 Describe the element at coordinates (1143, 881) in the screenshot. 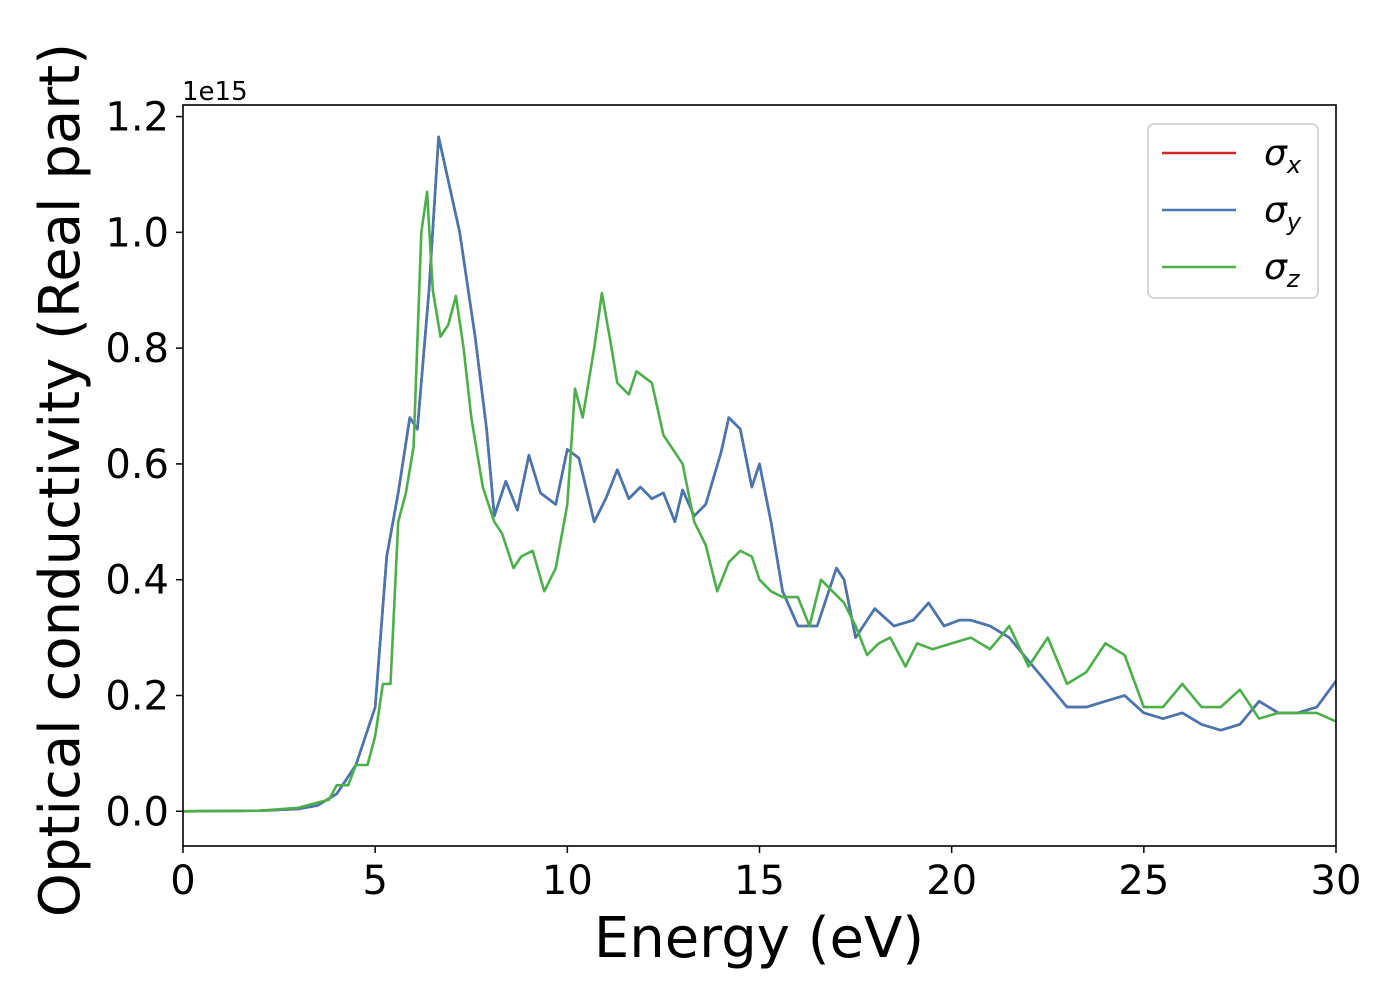

I see `x-tick-label: 25` at that location.